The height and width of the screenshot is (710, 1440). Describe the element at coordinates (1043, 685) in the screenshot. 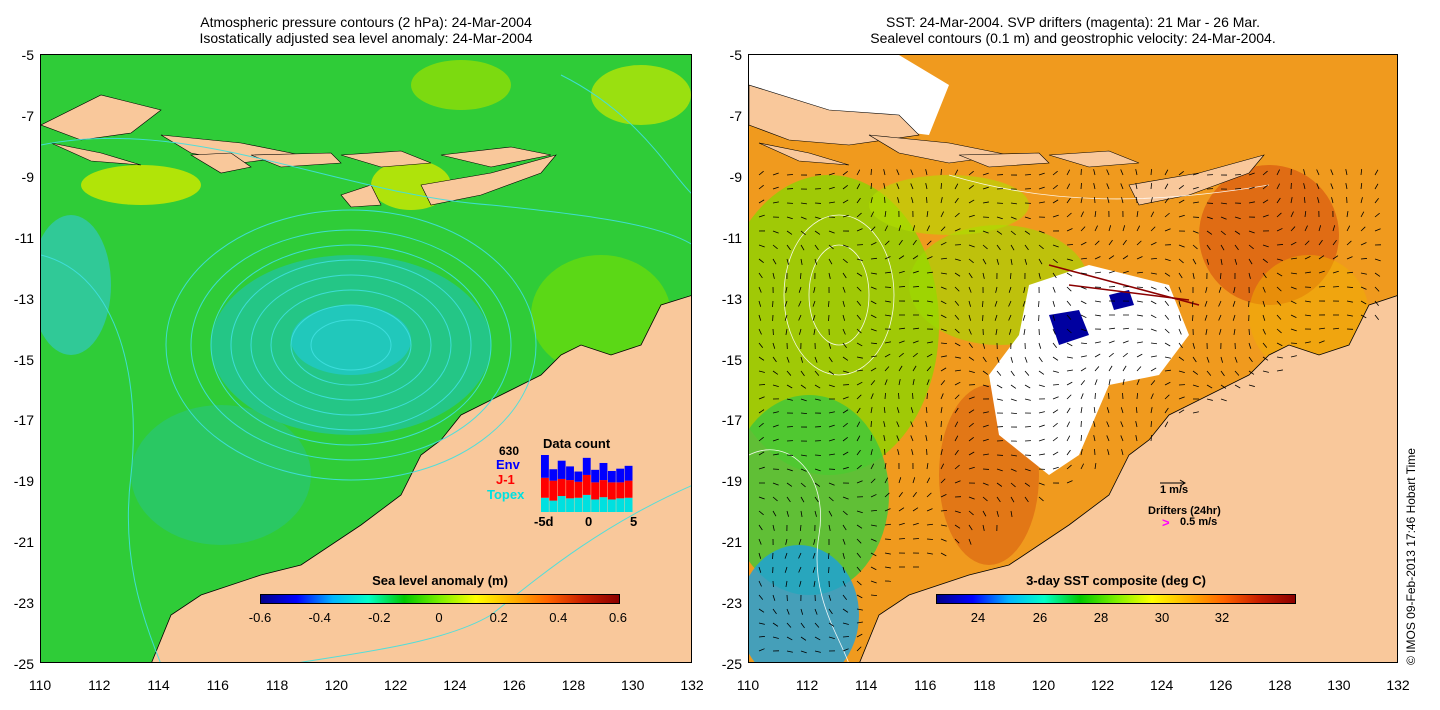

I see `right-xtick-5: 120` at that location.